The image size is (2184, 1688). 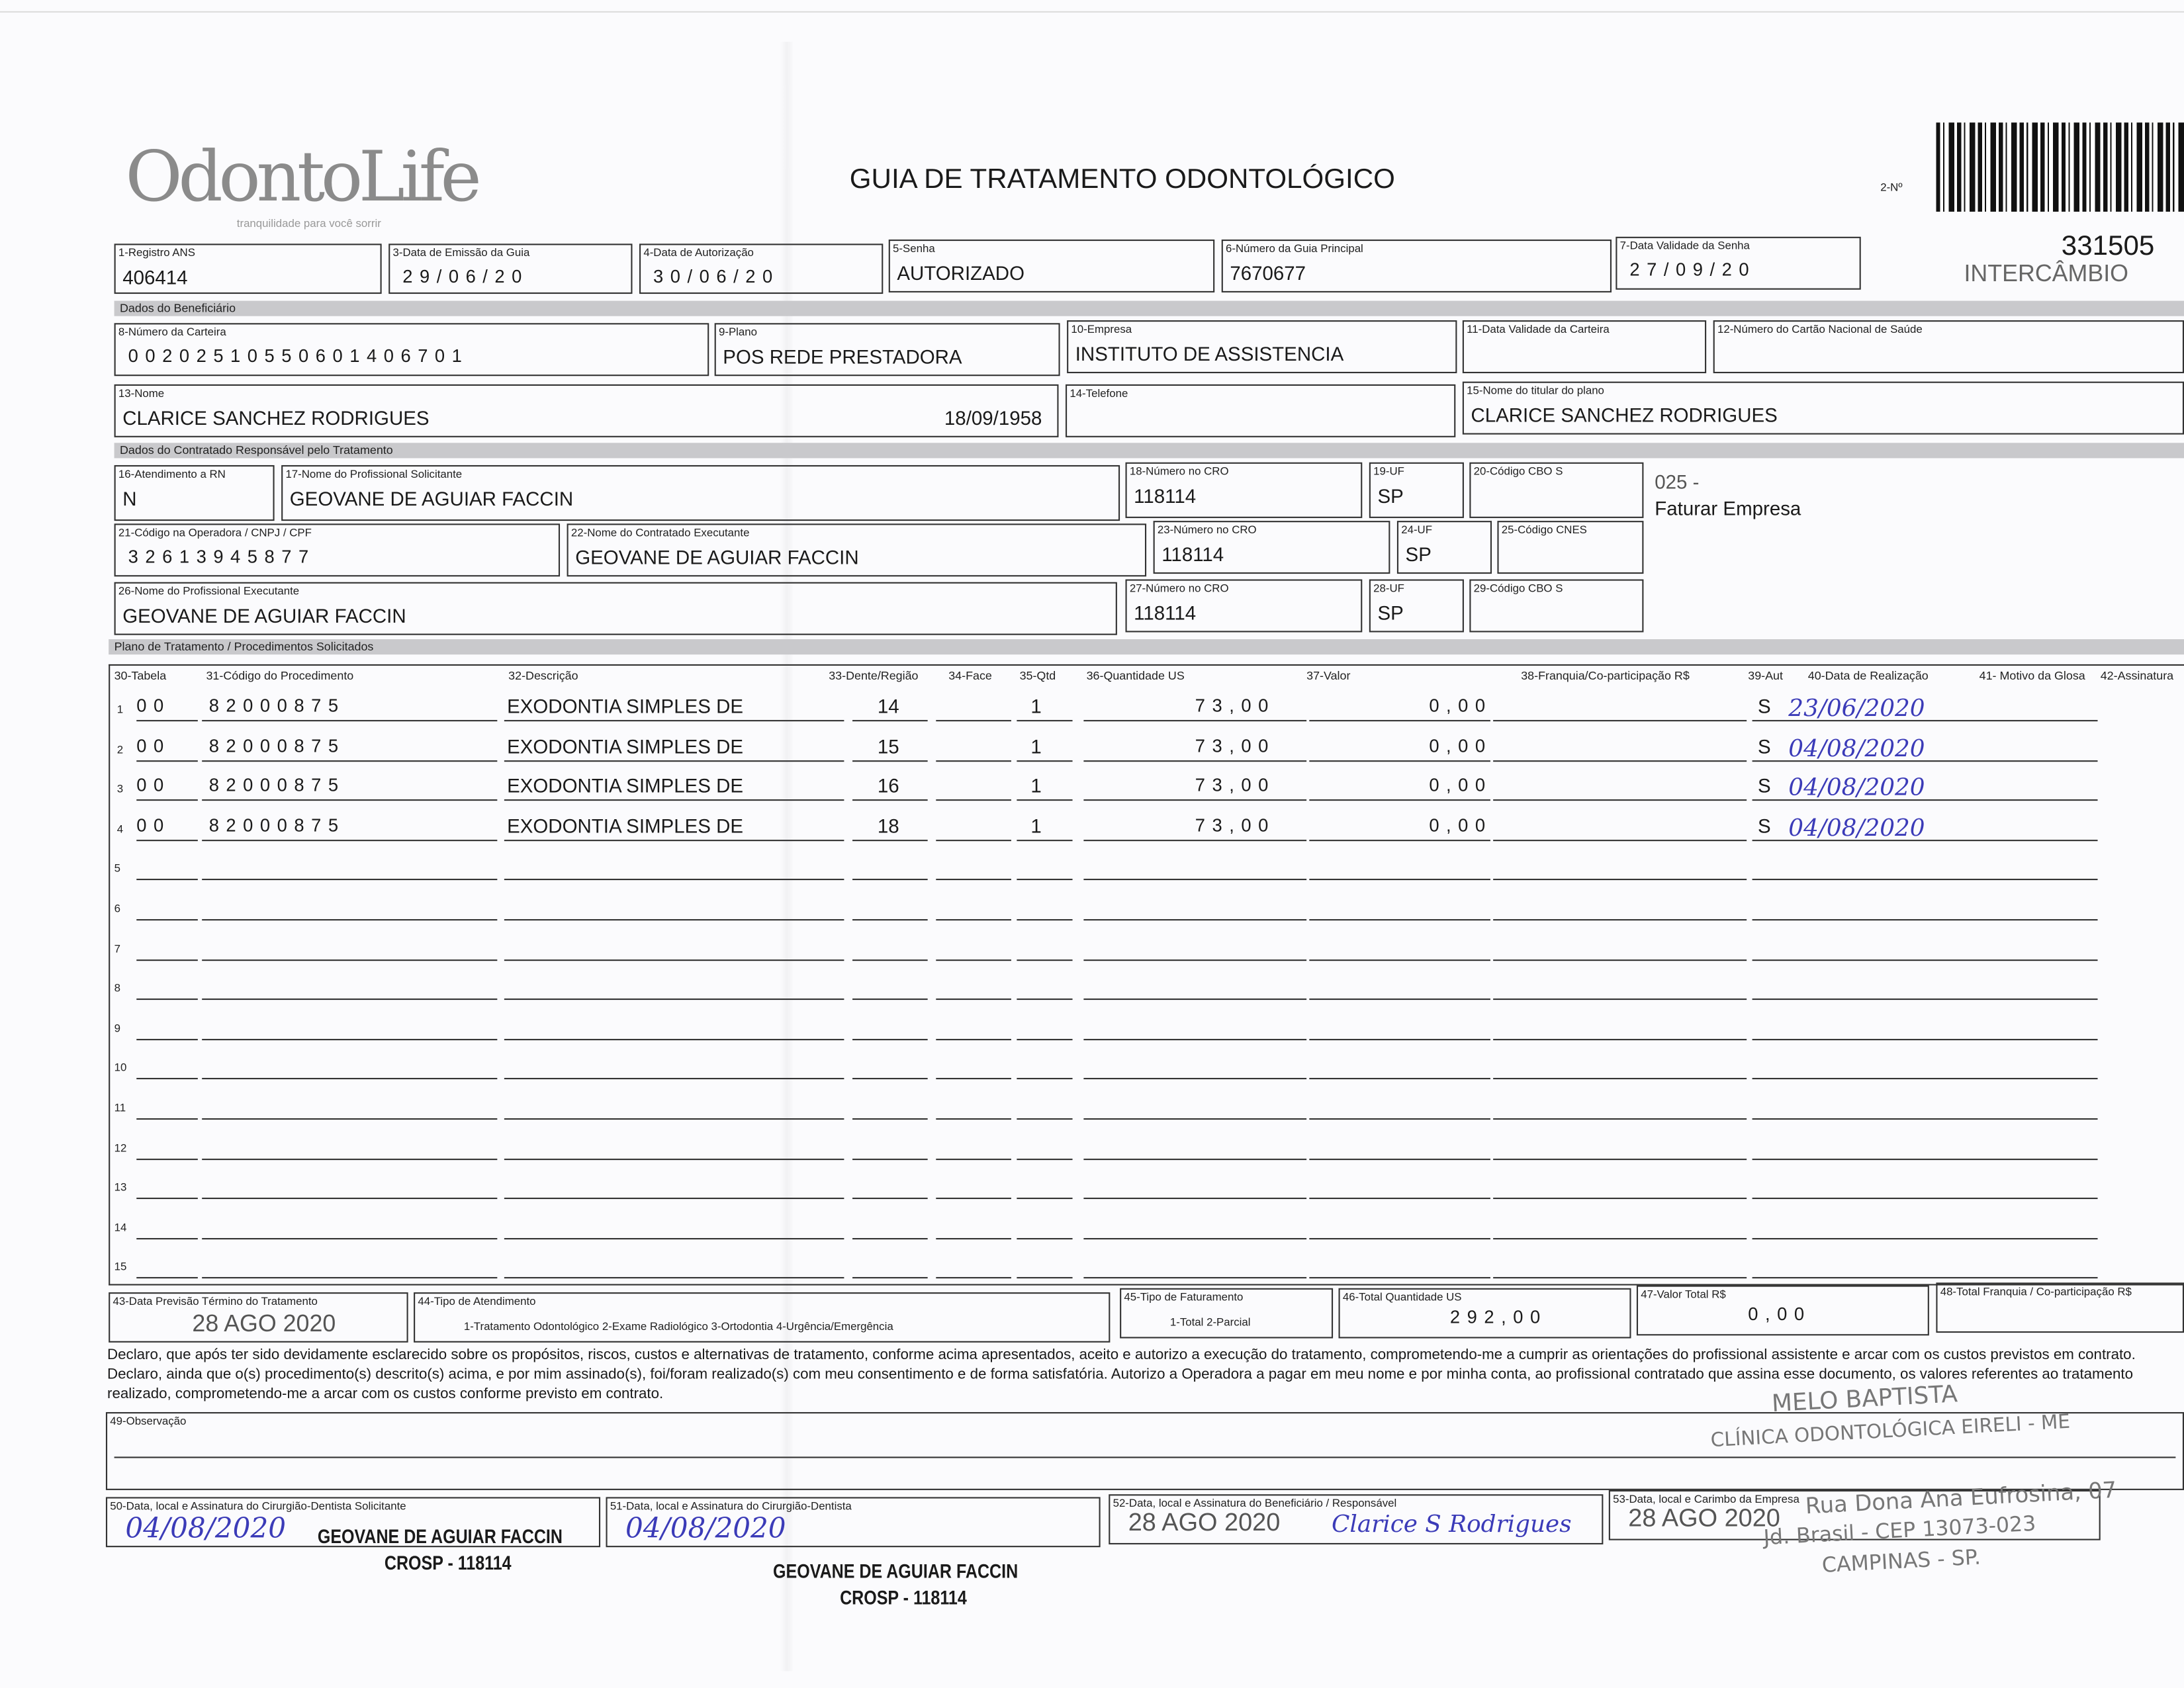 What do you see at coordinates (1036, 785) in the screenshot?
I see `cell-quantity: 1` at bounding box center [1036, 785].